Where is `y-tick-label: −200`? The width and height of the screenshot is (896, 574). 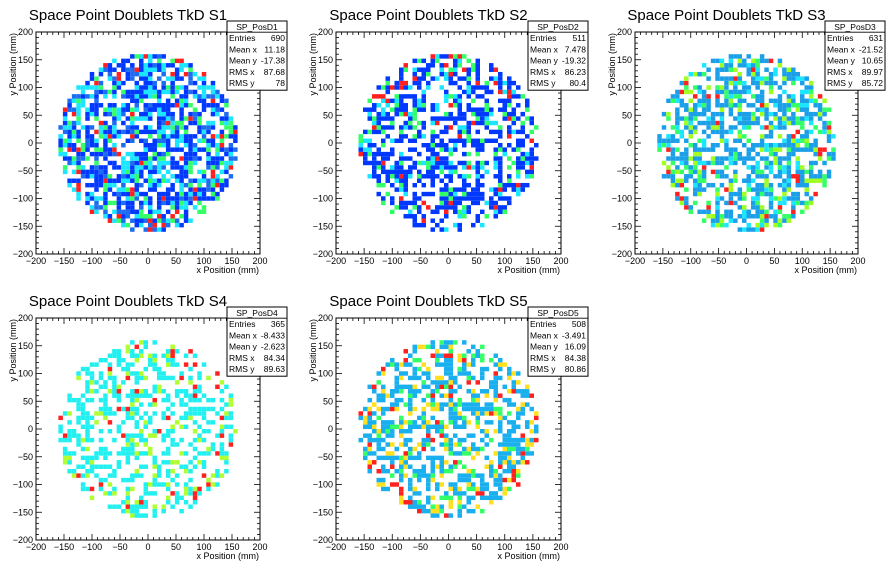 y-tick-label: −200 is located at coordinates (323, 540).